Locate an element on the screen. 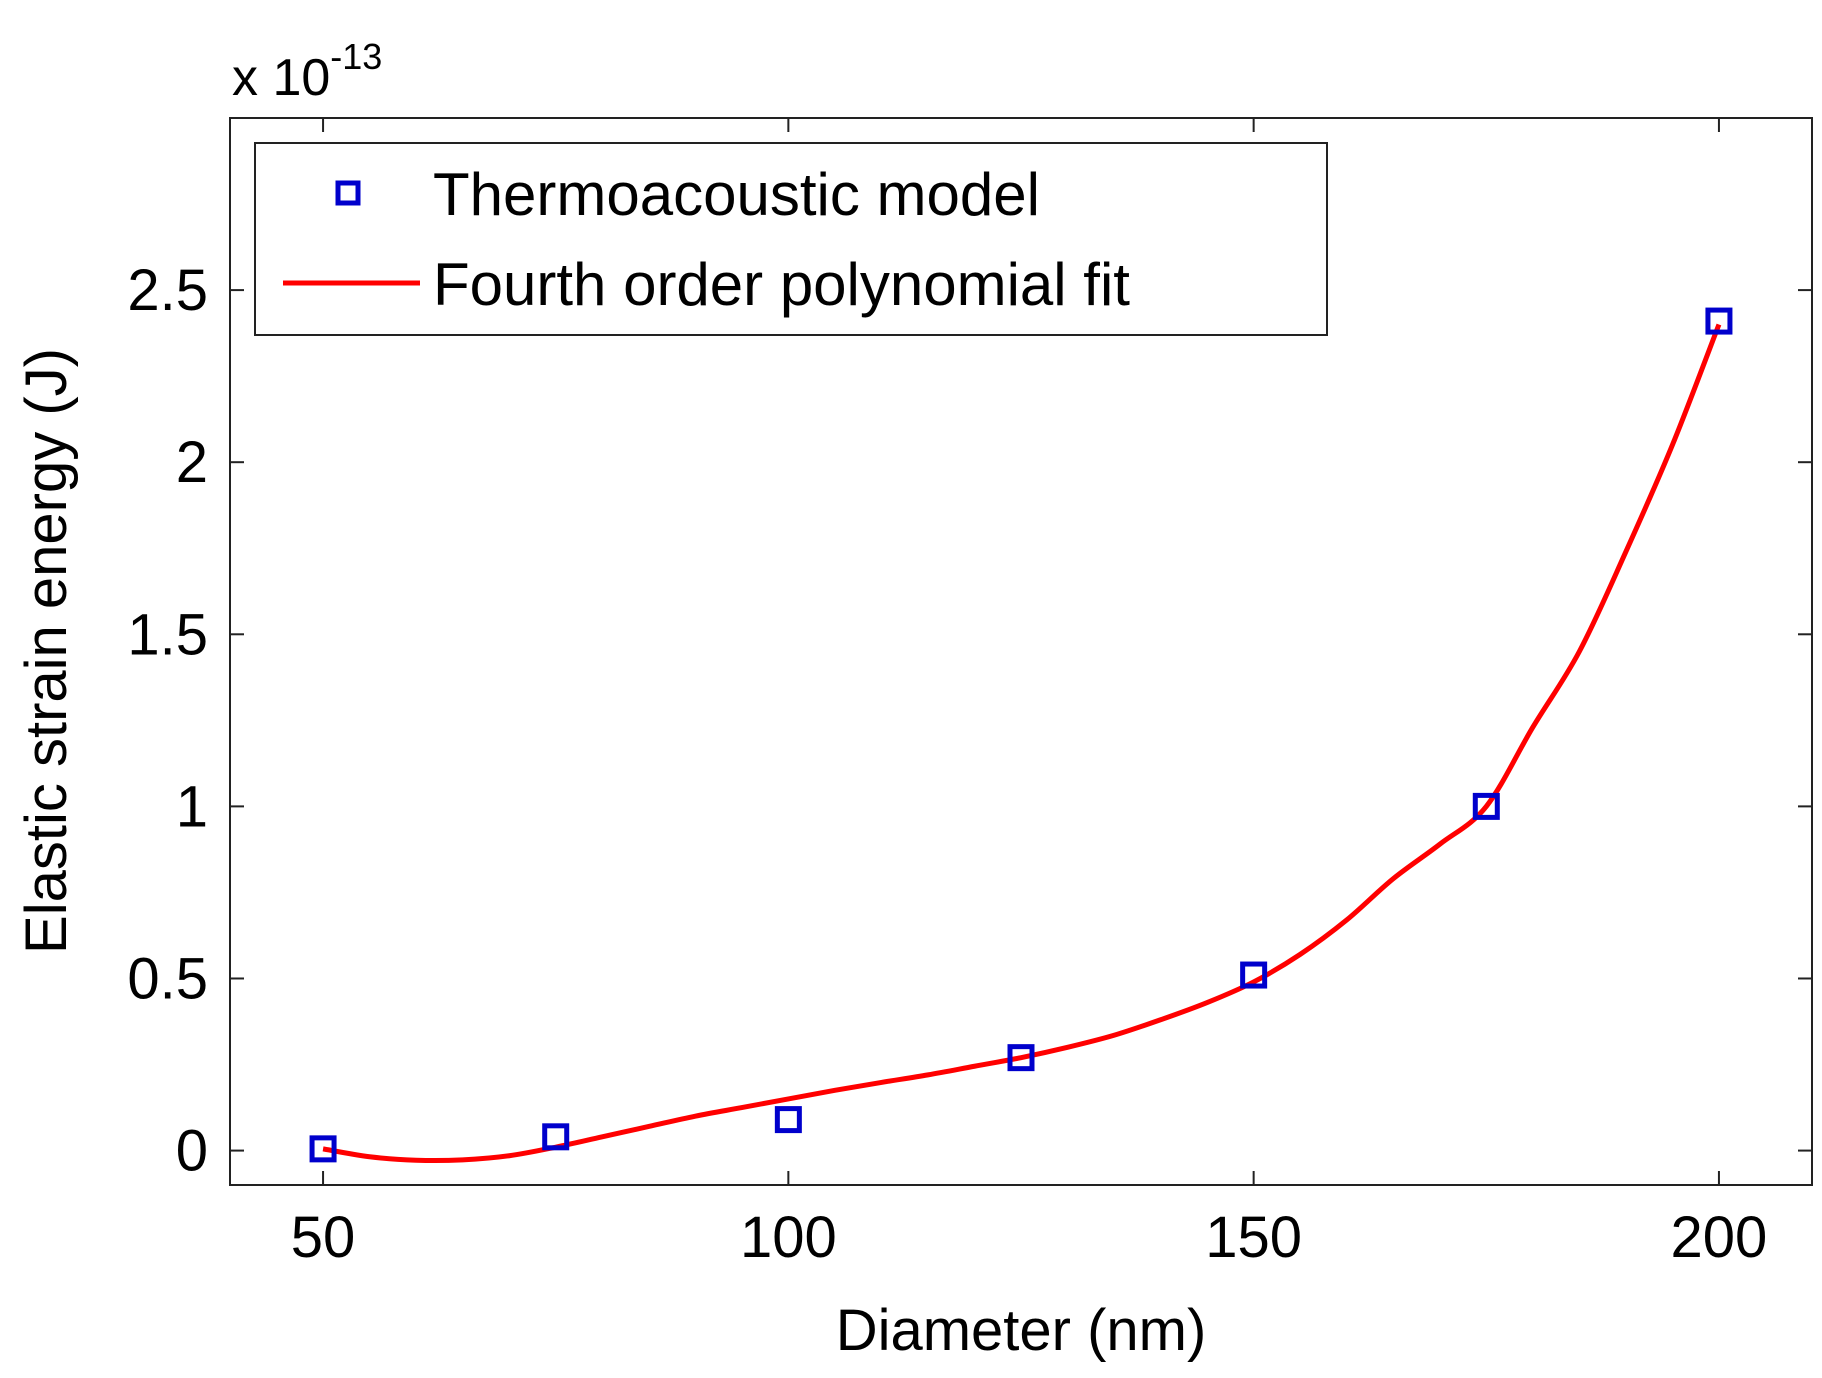 The image size is (1822, 1378). x-axis-label: Diameter (nm) is located at coordinates (1021, 1330).